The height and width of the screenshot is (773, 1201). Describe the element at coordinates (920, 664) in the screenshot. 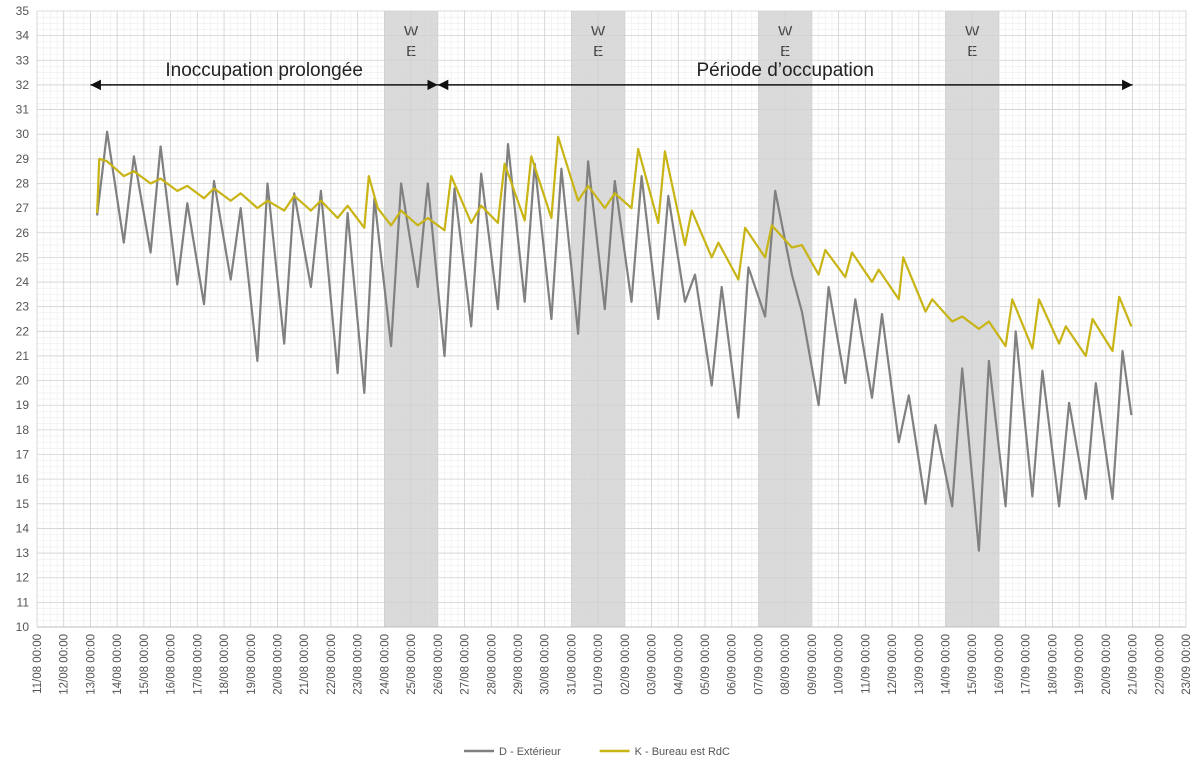

I see `x-tick-label: 13/09 00:00` at that location.